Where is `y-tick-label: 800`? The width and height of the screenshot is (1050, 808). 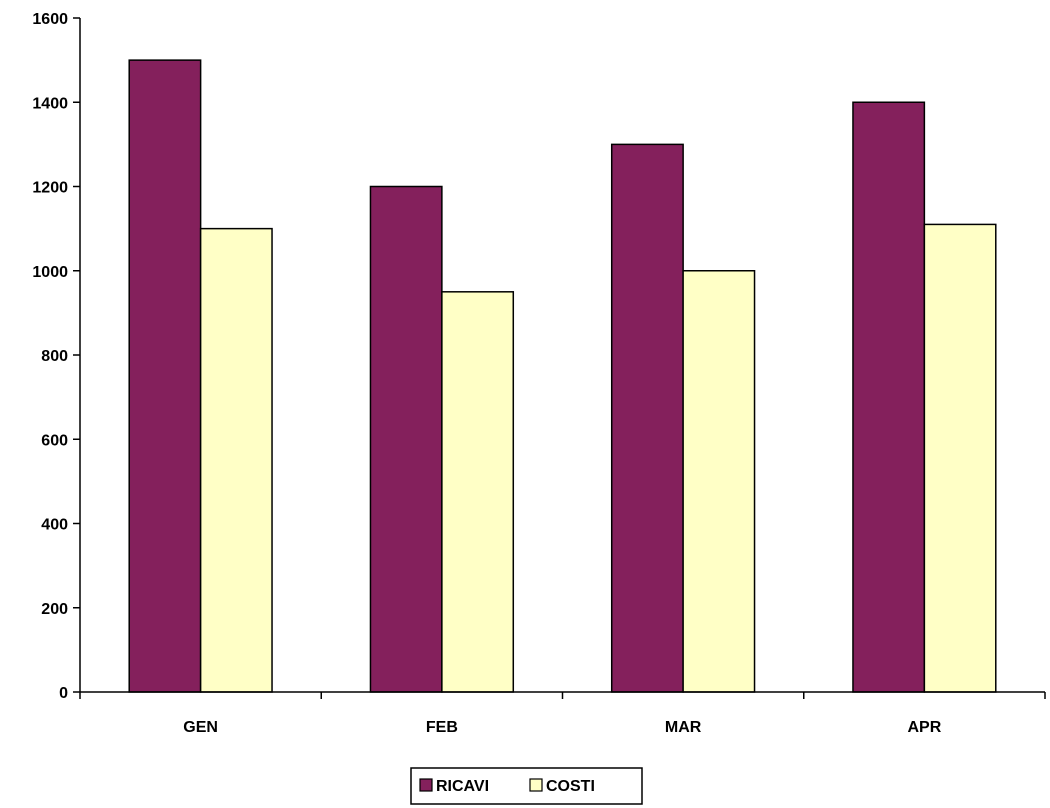
y-tick-label: 800 is located at coordinates (54, 356).